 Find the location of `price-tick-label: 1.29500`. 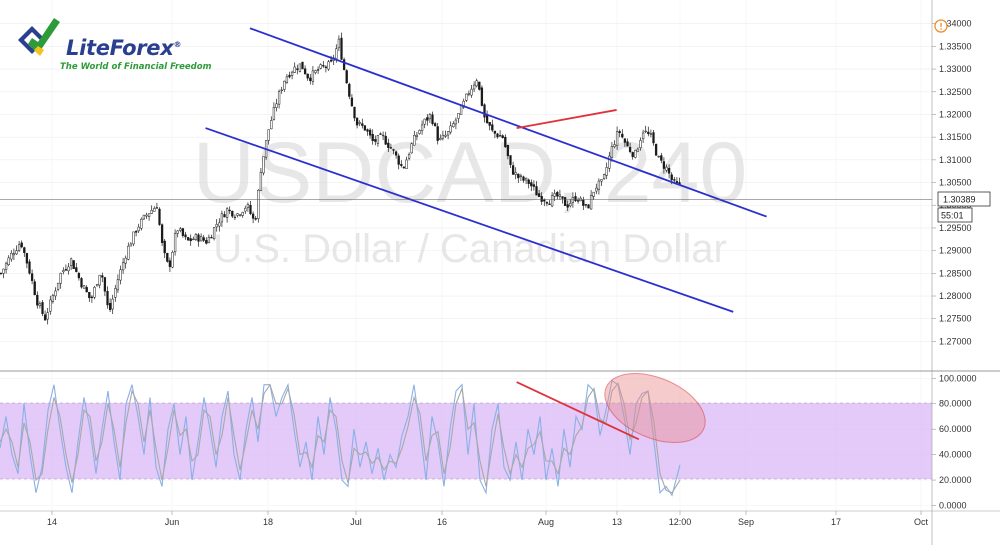

price-tick-label: 1.29500 is located at coordinates (955, 228).